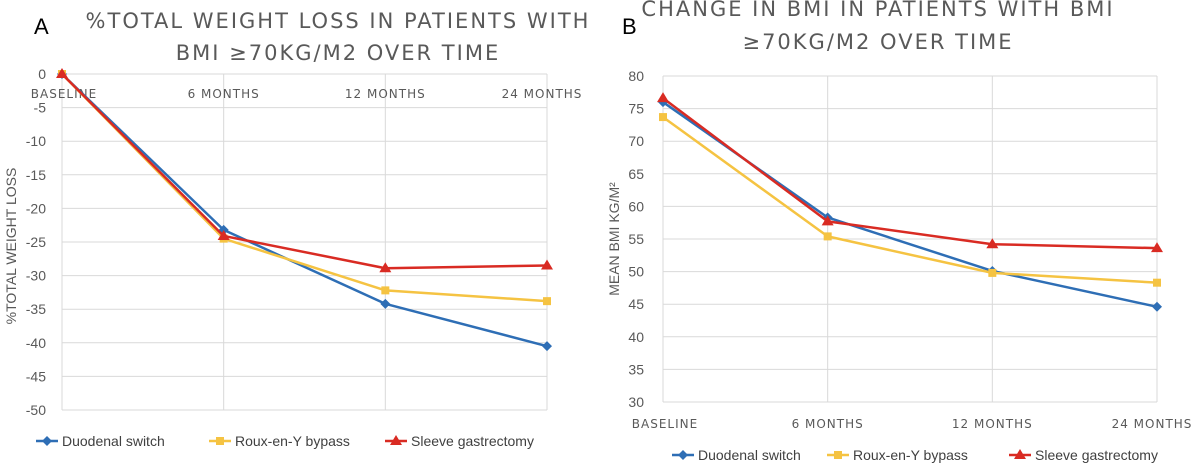  What do you see at coordinates (636, 304) in the screenshot?
I see `y-tick-label: 45` at bounding box center [636, 304].